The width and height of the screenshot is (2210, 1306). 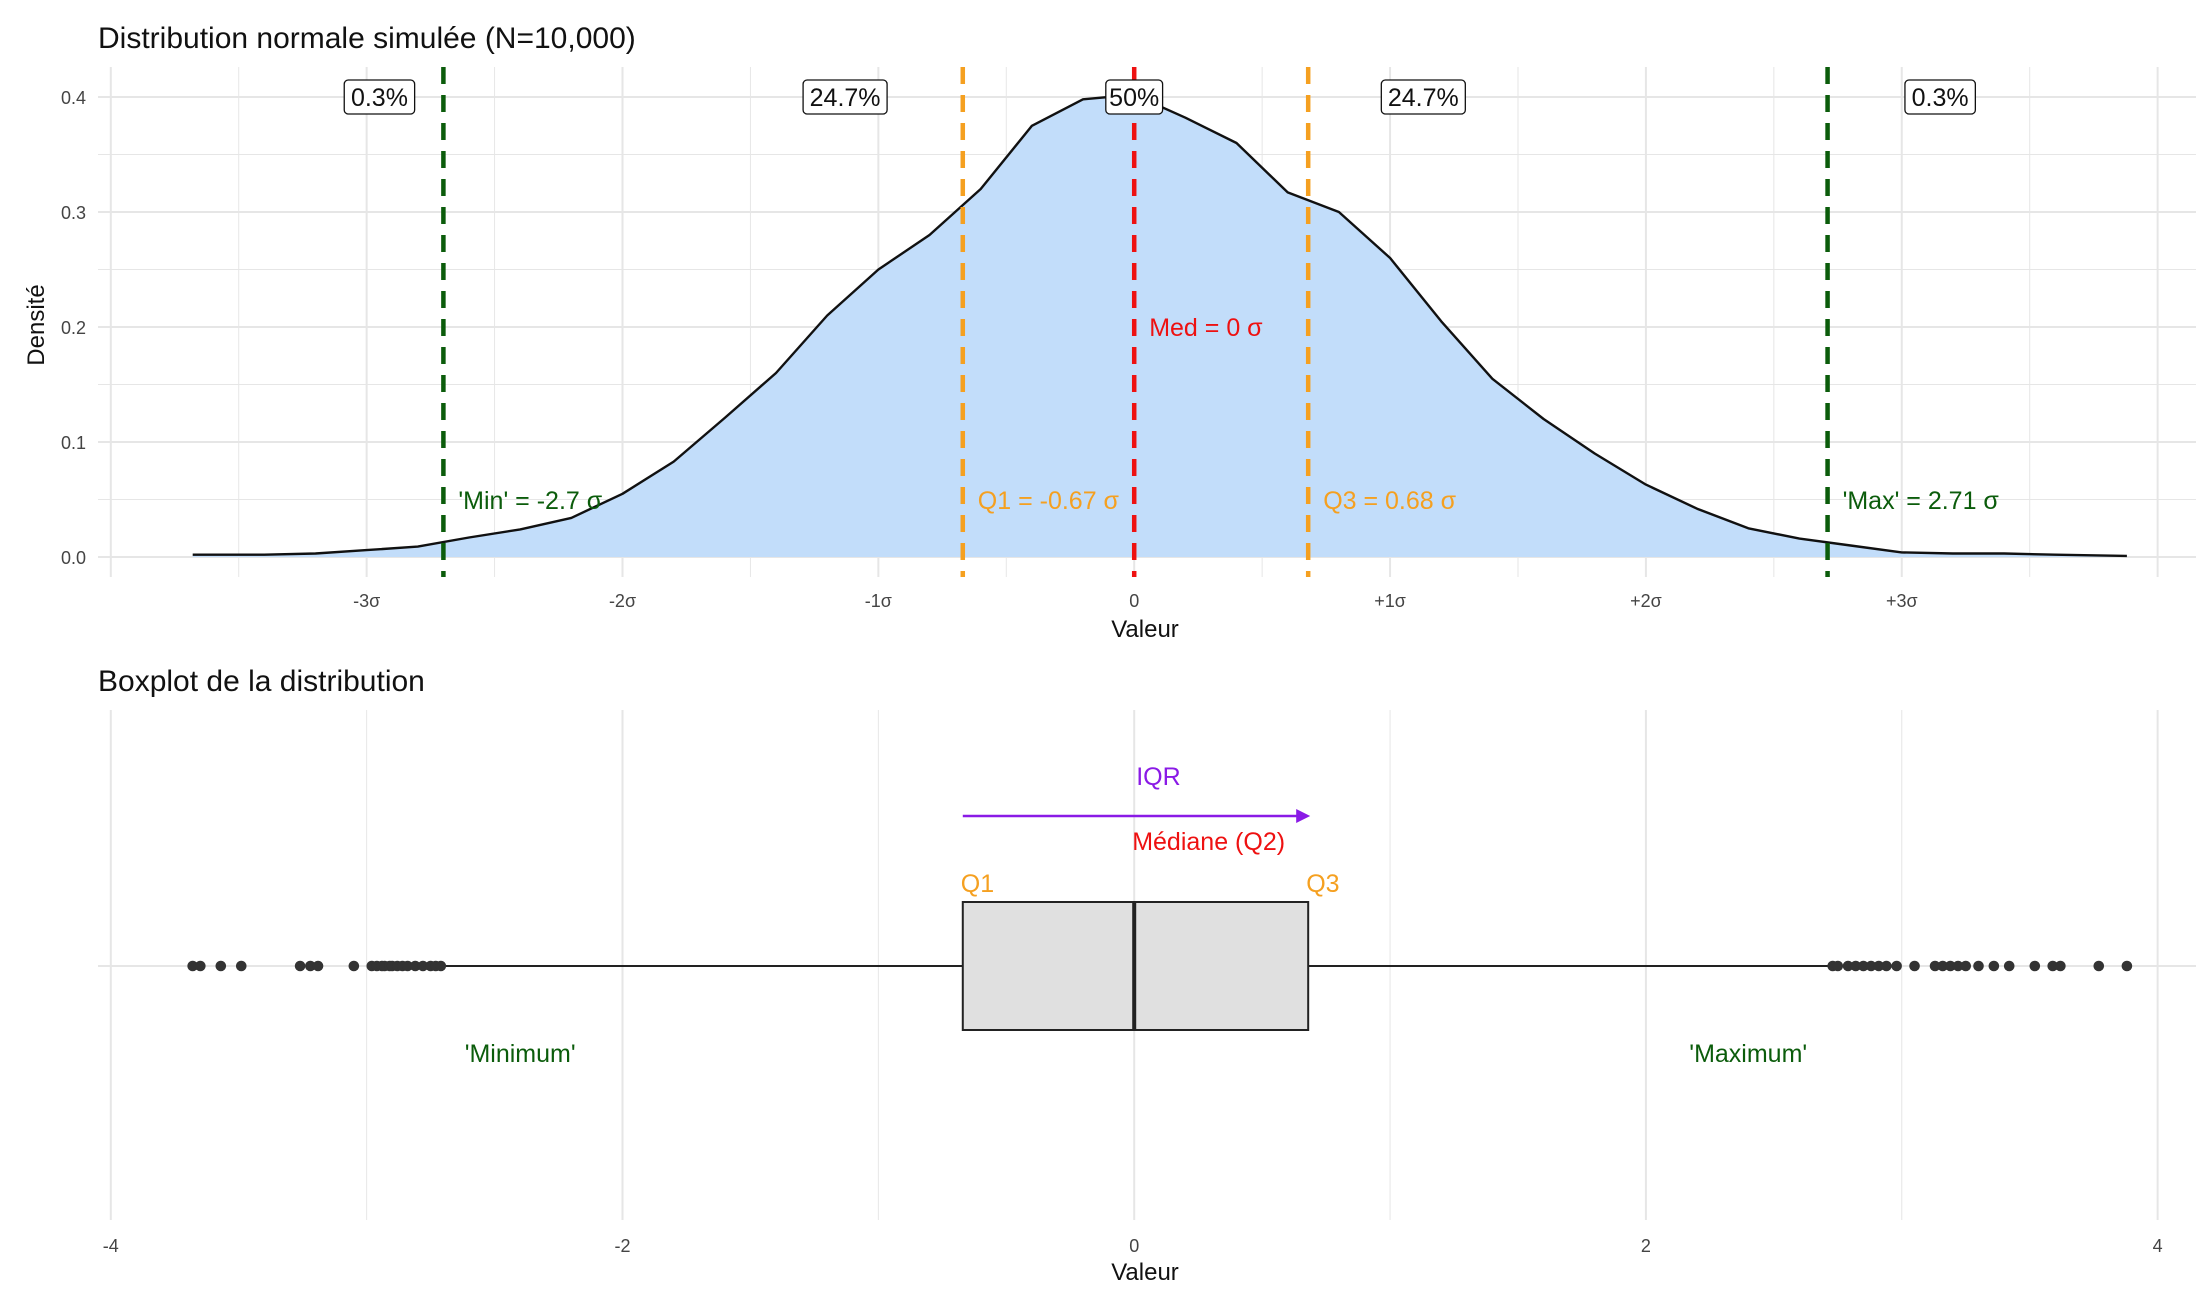 What do you see at coordinates (1145, 629) in the screenshot?
I see `density-x-axis-label: Valeur` at bounding box center [1145, 629].